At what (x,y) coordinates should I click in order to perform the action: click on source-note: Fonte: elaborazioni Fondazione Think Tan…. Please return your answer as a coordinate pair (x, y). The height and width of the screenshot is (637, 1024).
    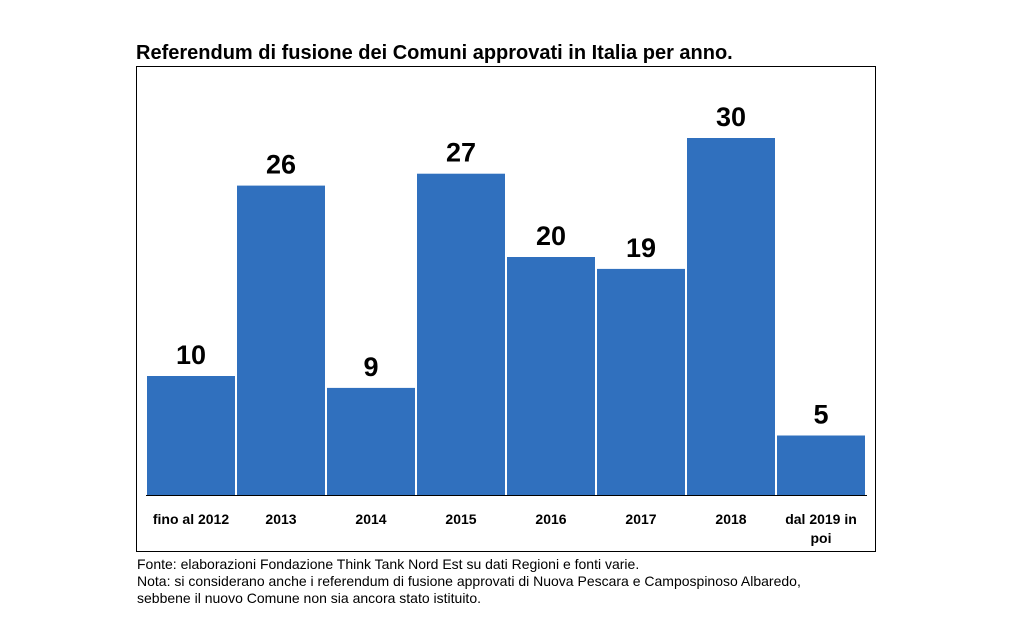
    Looking at the image, I should click on (388, 564).